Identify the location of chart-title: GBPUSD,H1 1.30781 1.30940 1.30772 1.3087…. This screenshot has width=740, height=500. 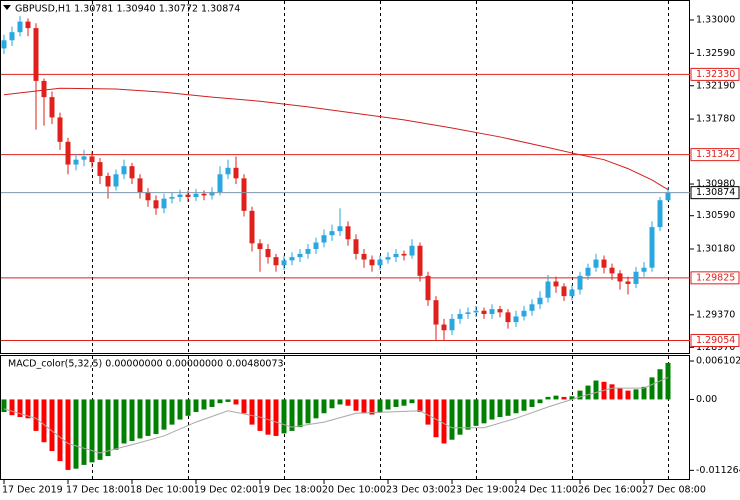
(127, 9).